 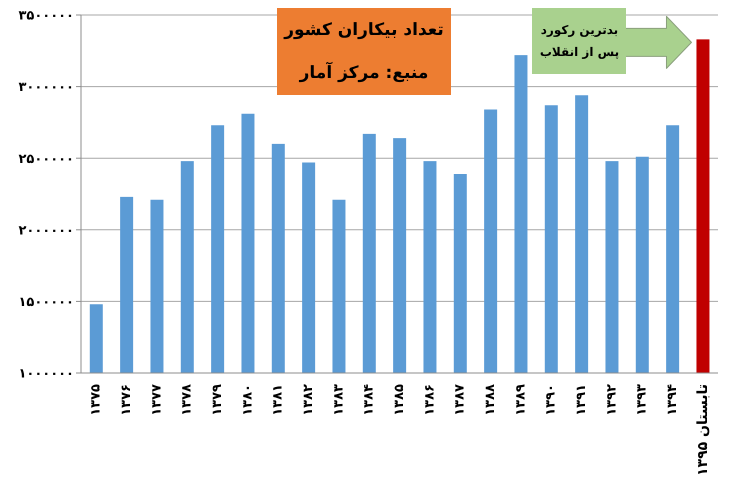 What do you see at coordinates (278, 400) in the screenshot?
I see `x-tick-label: ۱۳۸۱` at bounding box center [278, 400].